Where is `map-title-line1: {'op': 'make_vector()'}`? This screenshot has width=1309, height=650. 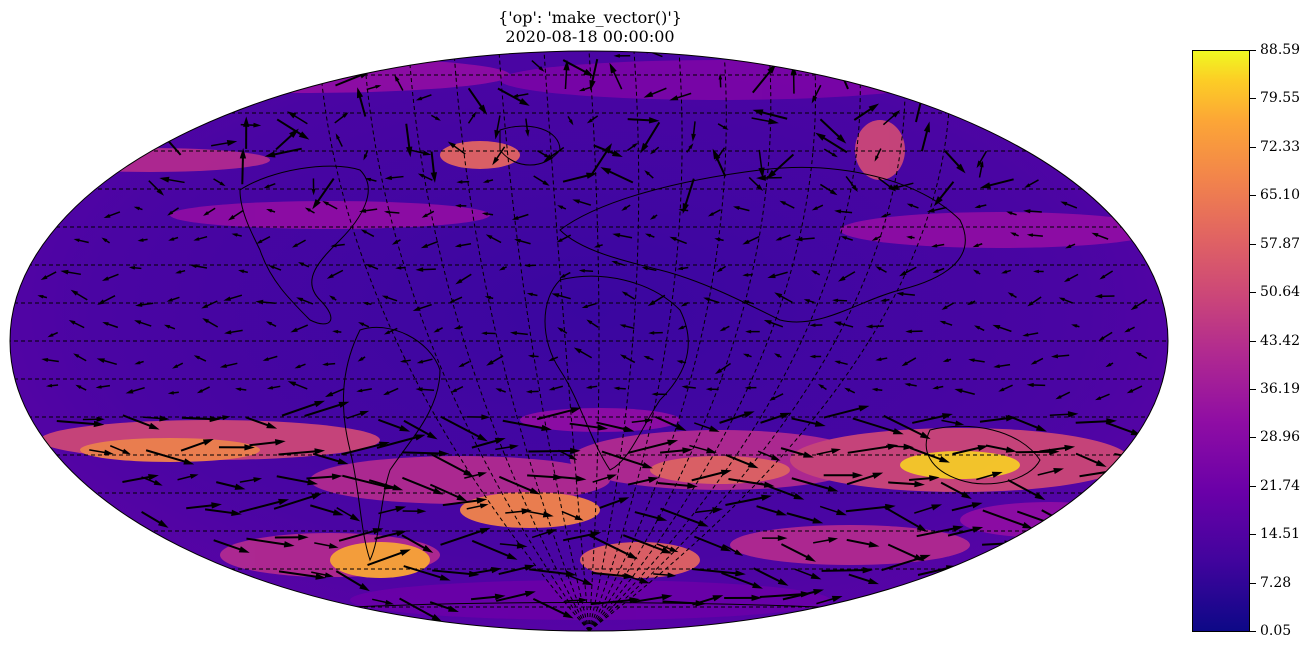 map-title-line1: {'op': 'make_vector()'} is located at coordinates (590, 17).